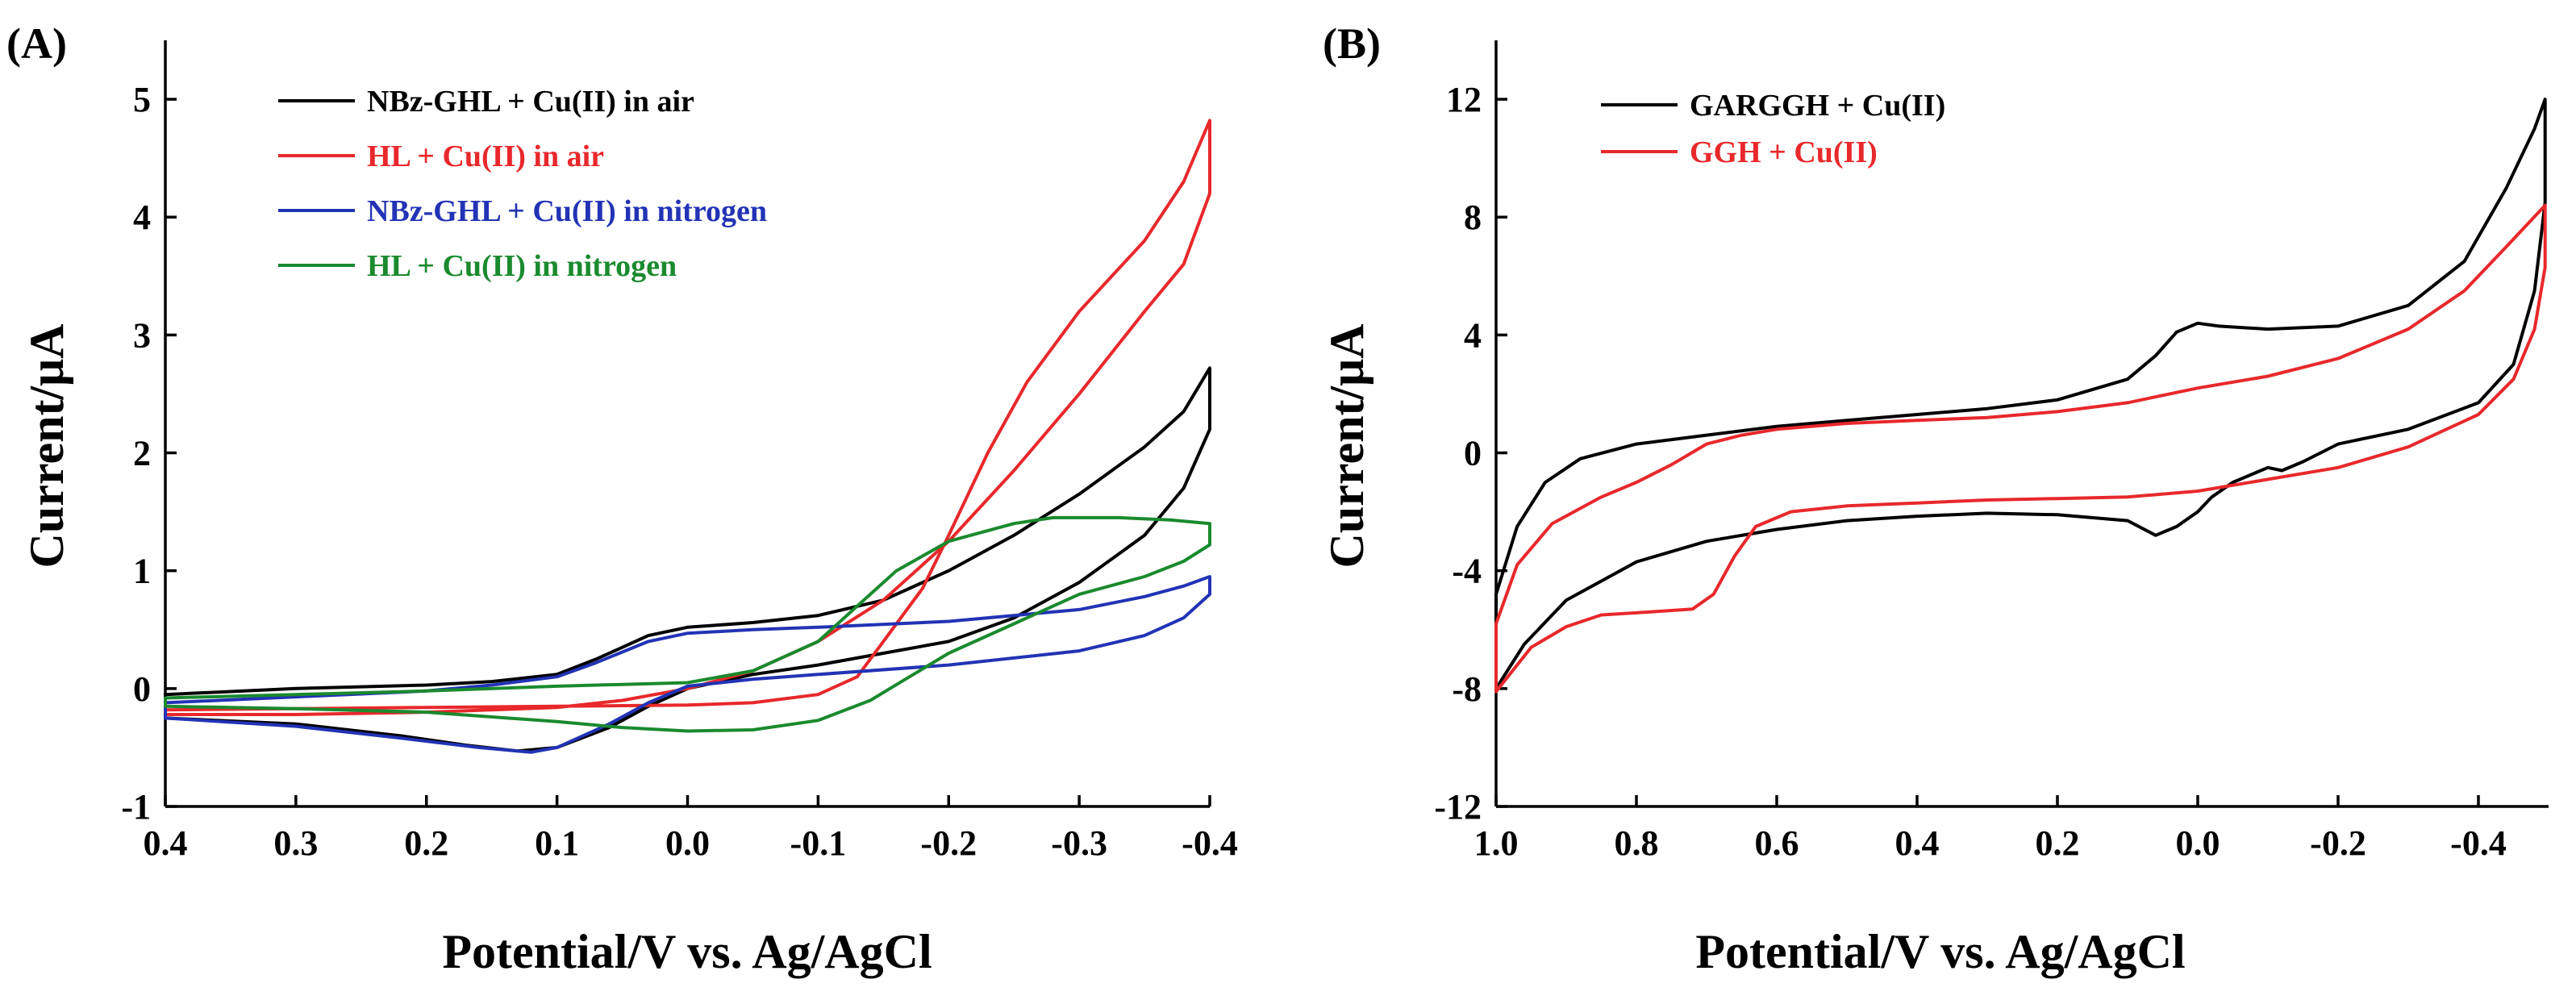 This screenshot has height=1000, width=2576. What do you see at coordinates (1346, 446) in the screenshot?
I see `panel-b-y-axis-title: Current/μA` at bounding box center [1346, 446].